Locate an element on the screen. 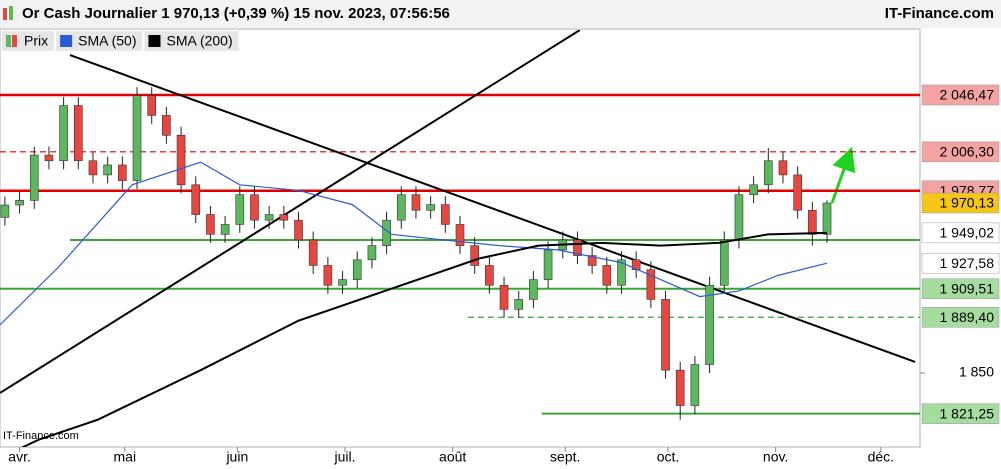 This screenshot has width=1001, height=469. x-tick-label: avr. is located at coordinates (19, 457).